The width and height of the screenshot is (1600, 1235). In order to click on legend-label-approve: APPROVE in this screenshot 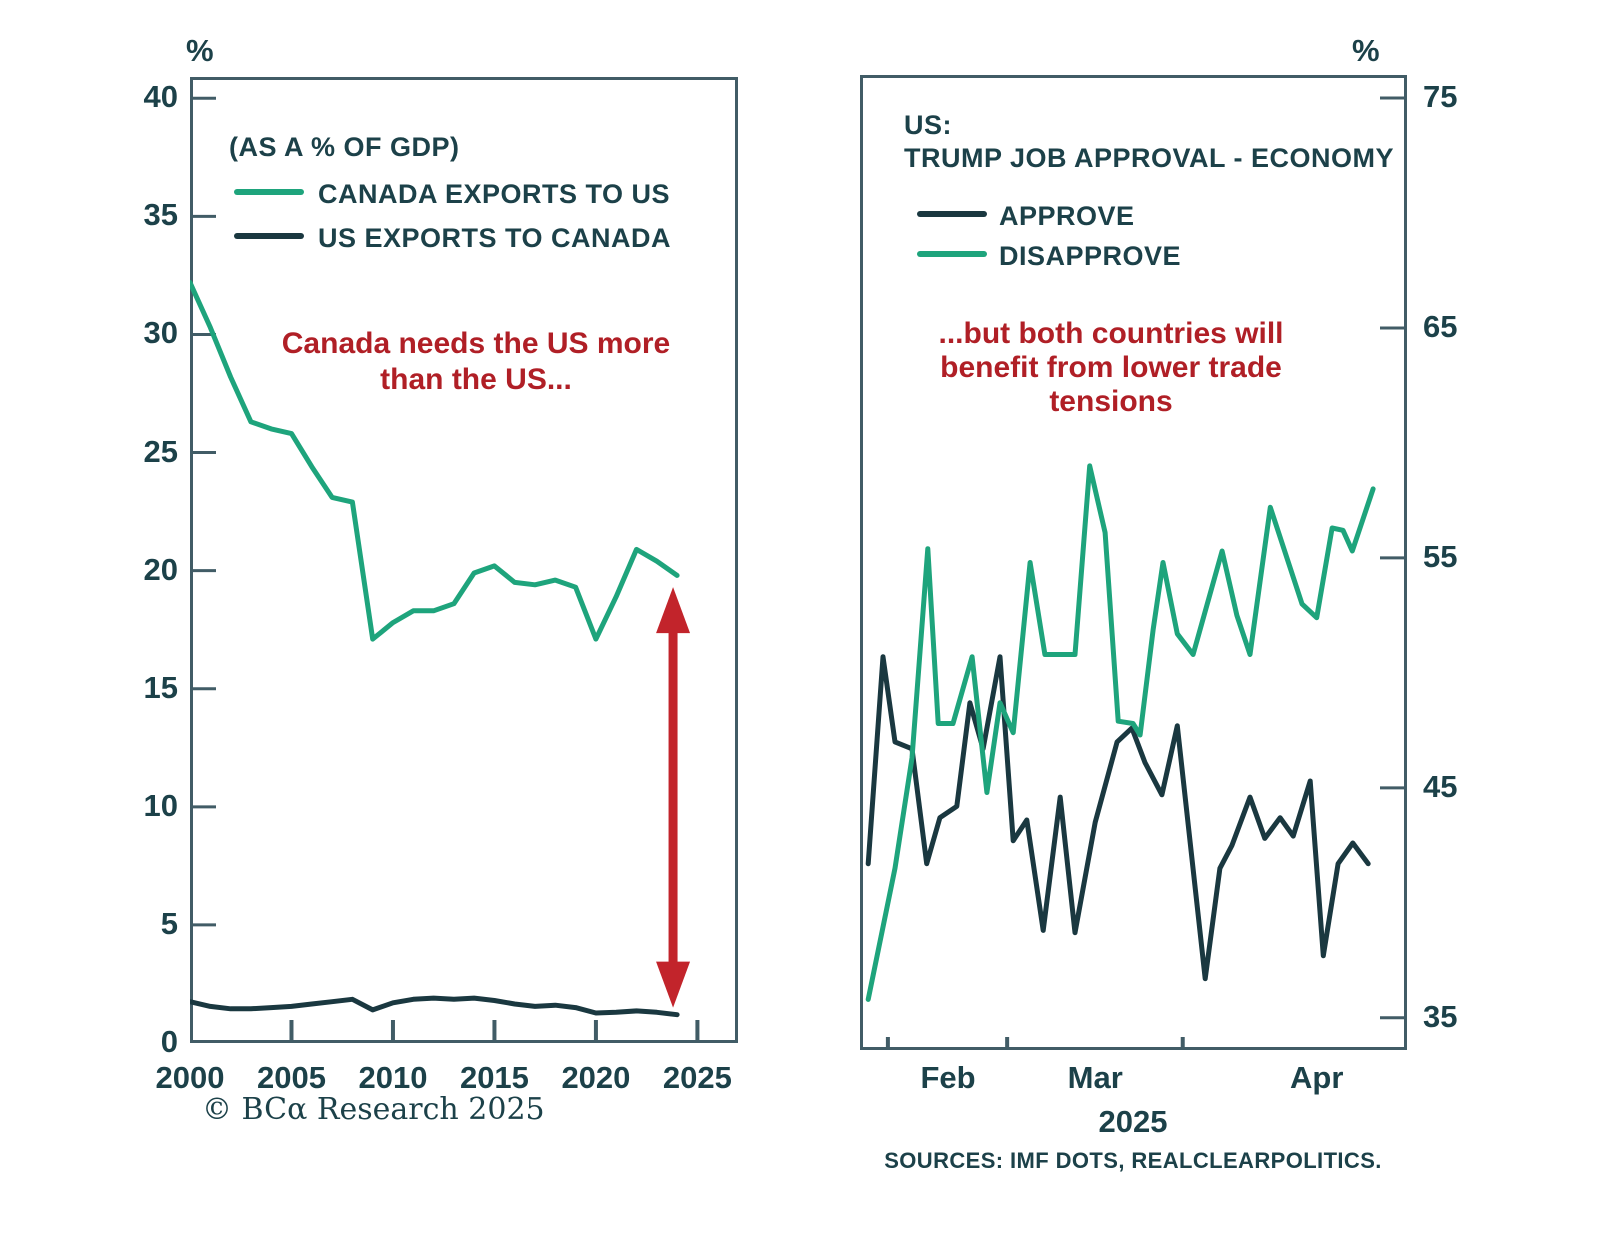, I will do `click(1067, 216)`.